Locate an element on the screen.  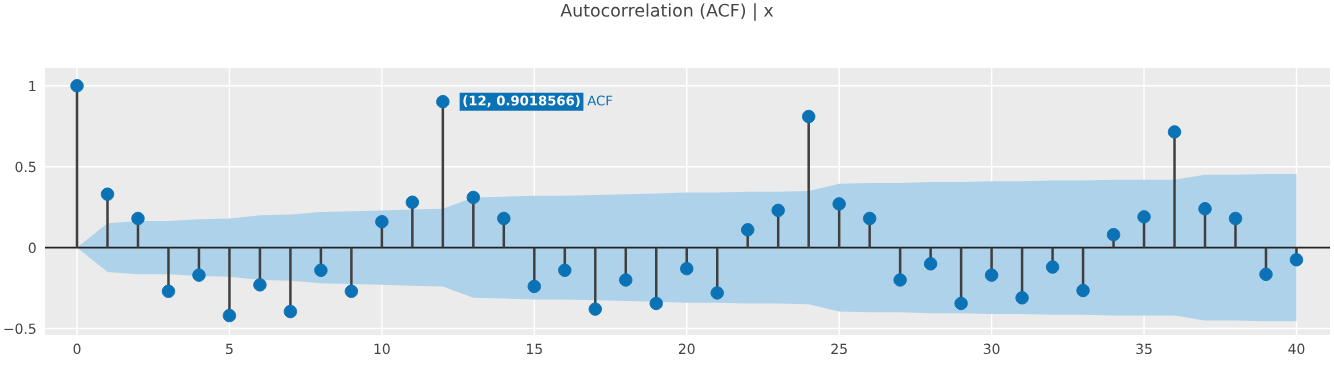
x-tick-label: 30 is located at coordinates (991, 349).